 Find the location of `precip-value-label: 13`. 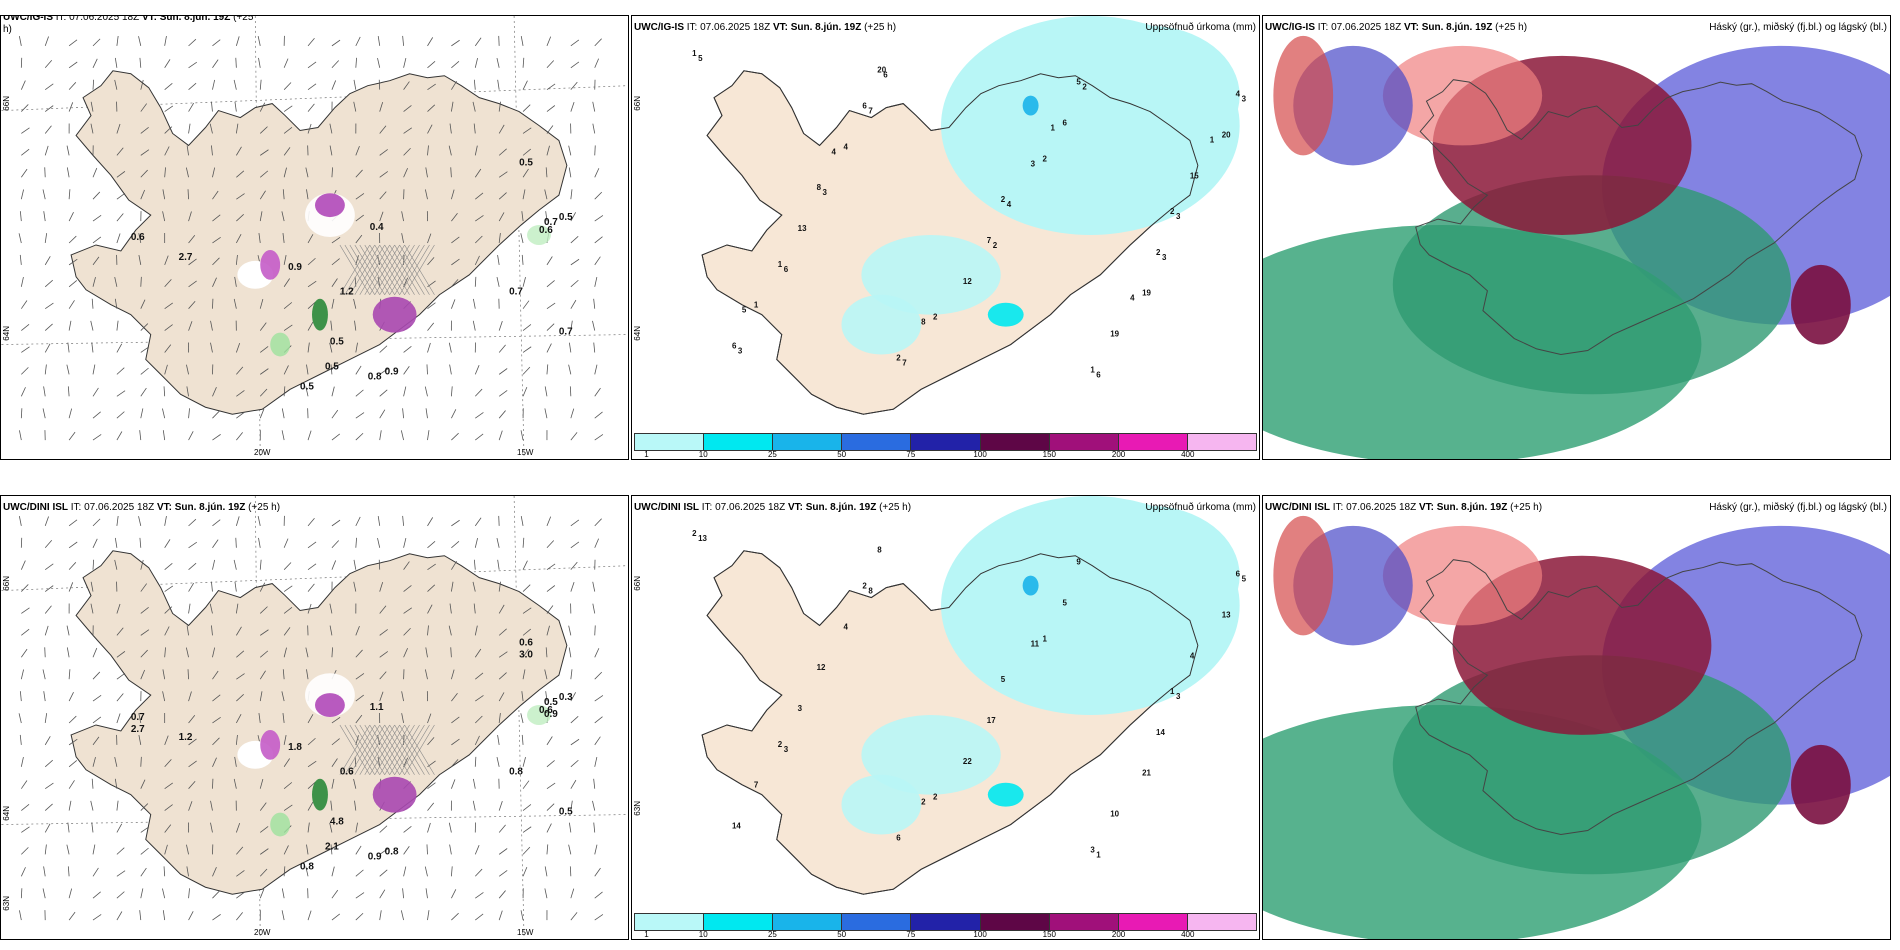

precip-value-label: 13 is located at coordinates (1226, 614).